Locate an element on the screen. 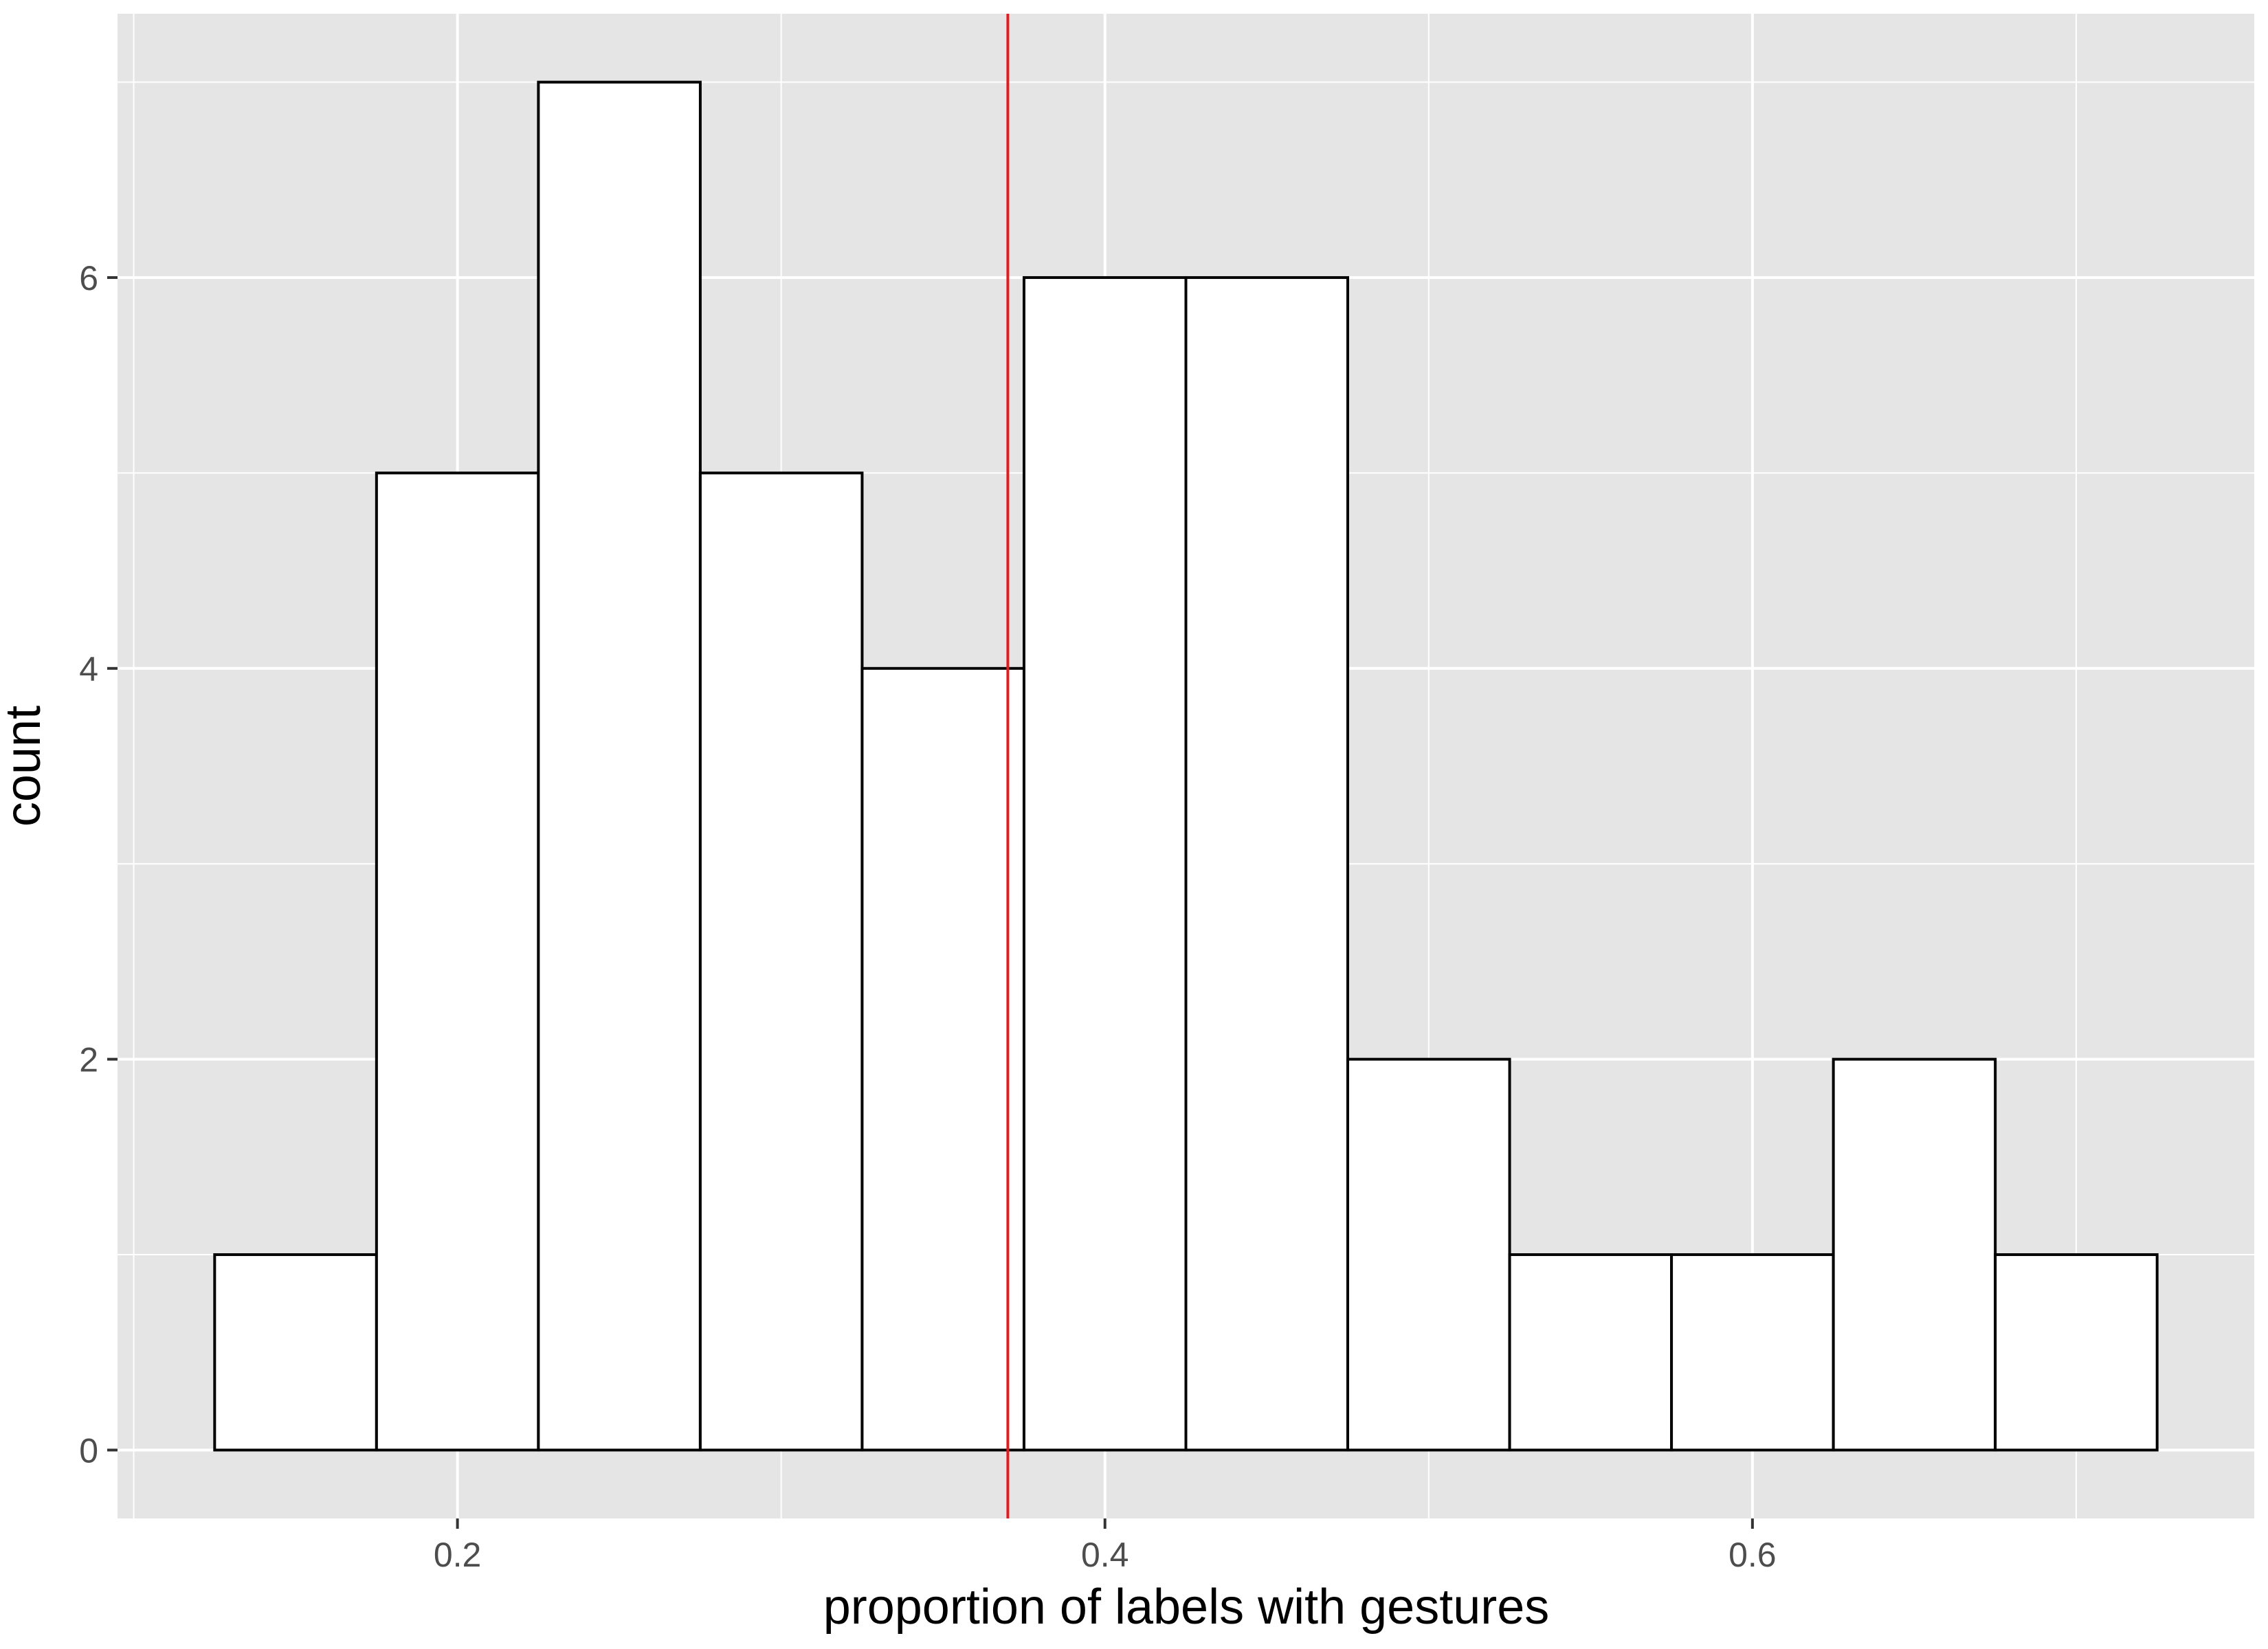 The height and width of the screenshot is (1649, 2268). y-axis-title: count is located at coordinates (26, 766).